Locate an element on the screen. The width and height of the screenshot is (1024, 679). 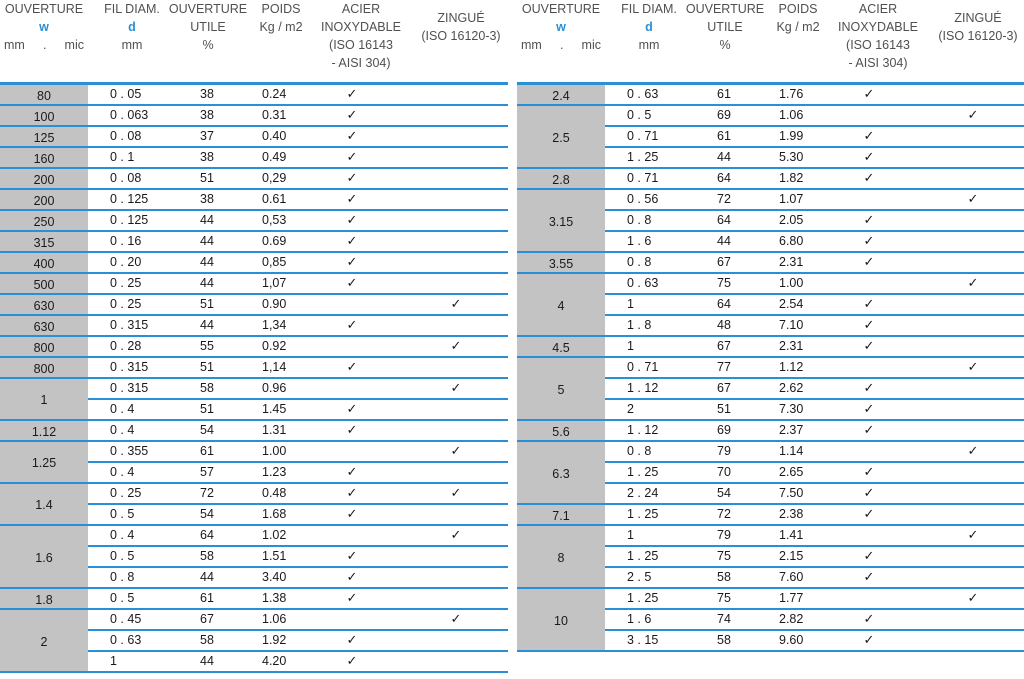
weight: 1,07 is located at coordinates (274, 283).